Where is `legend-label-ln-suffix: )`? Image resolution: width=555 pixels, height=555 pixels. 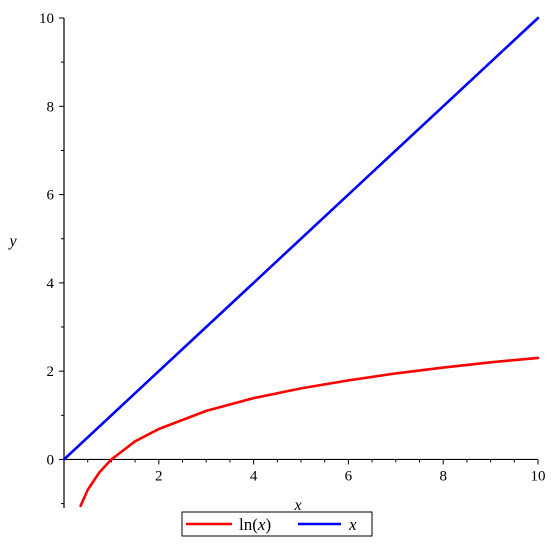 legend-label-ln-suffix: ) is located at coordinates (268, 524).